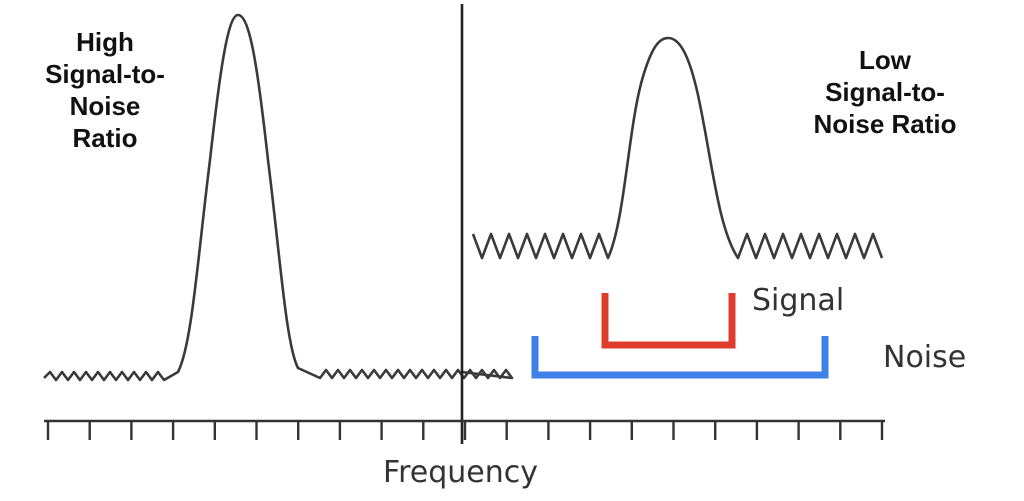 This screenshot has height=501, width=1024. I want to click on high-snr-label-line: Signal-to-, so click(105, 74).